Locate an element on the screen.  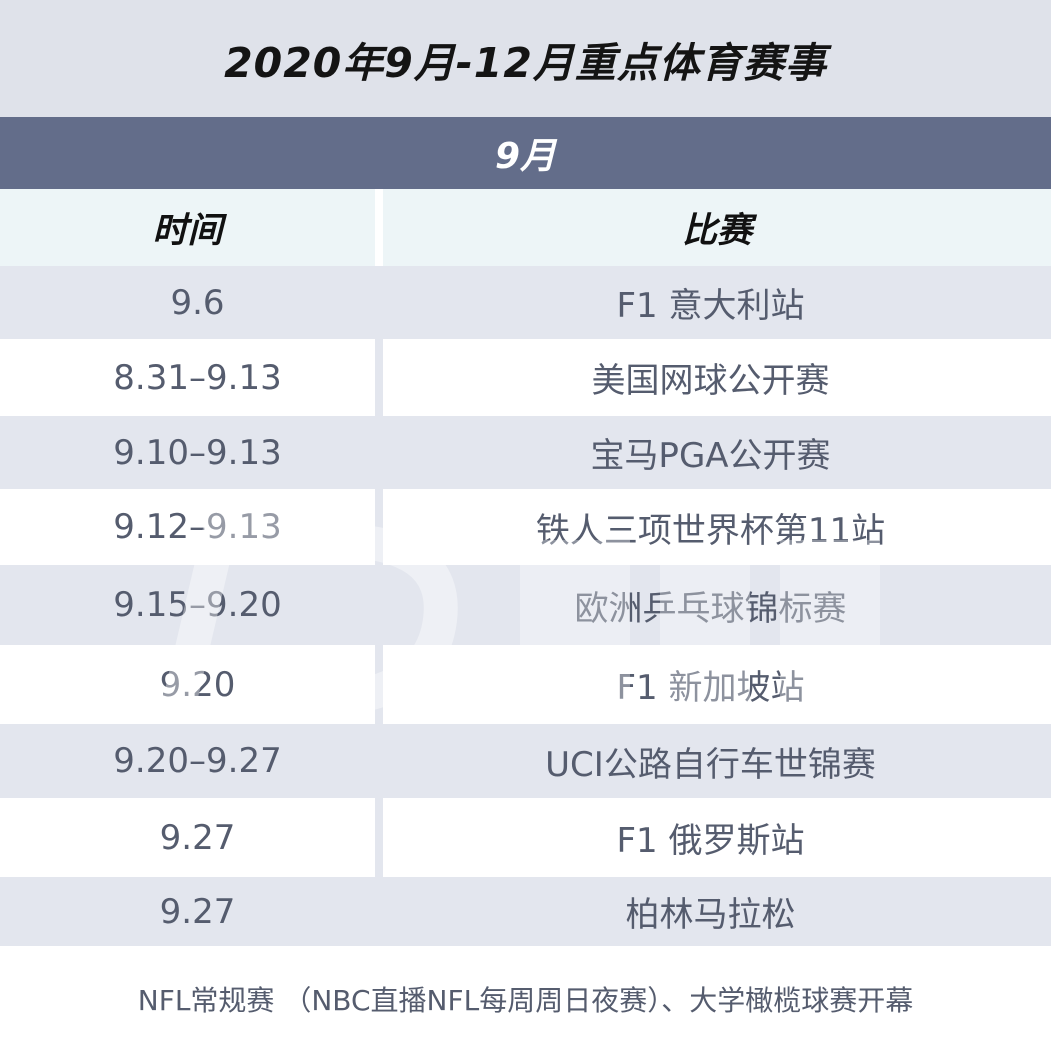
cell-time: 9.10–9.13 is located at coordinates (197, 452).